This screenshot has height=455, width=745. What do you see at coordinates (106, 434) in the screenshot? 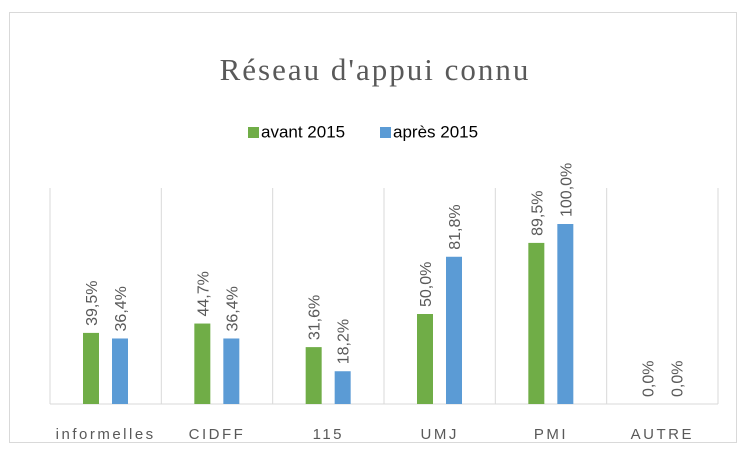
I see `x-tick-label: informelles` at bounding box center [106, 434].